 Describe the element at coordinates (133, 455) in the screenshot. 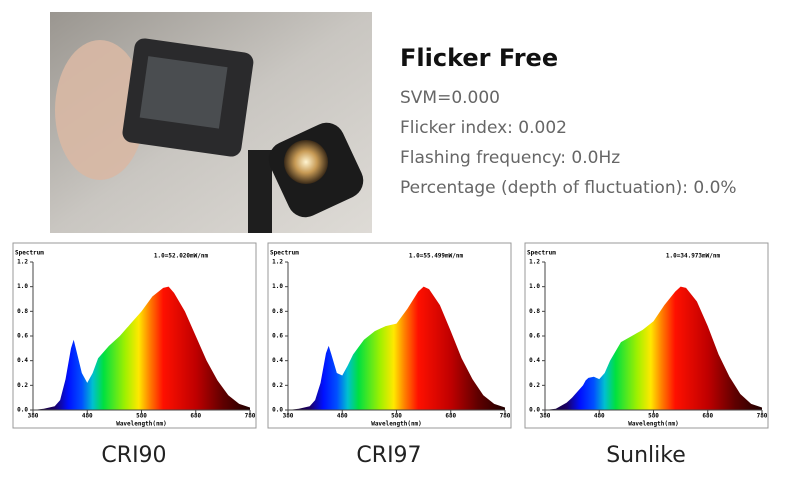

I see `caption: CRI90` at that location.